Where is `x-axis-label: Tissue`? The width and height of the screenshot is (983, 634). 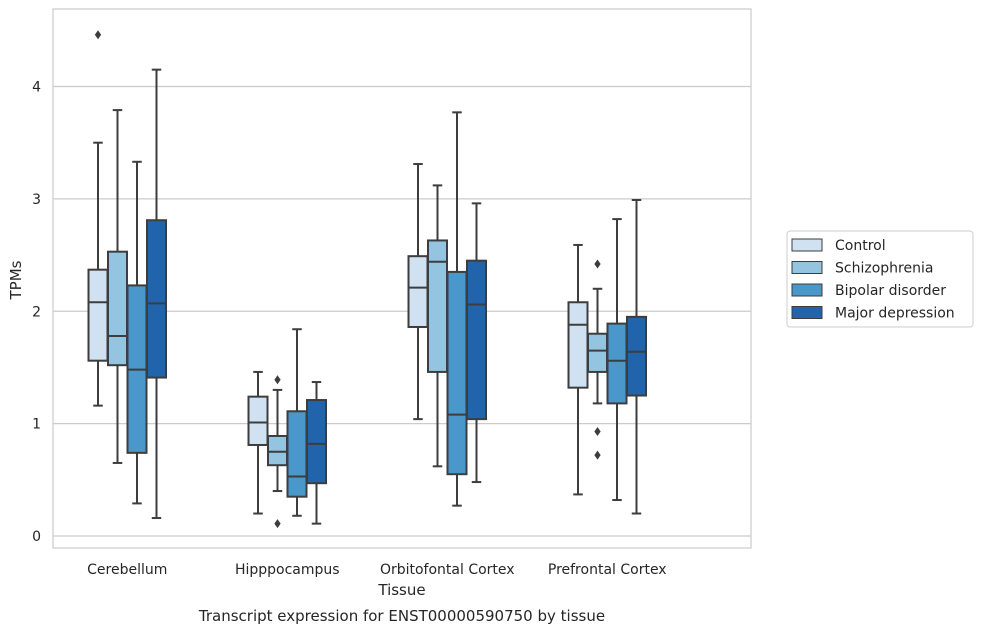 x-axis-label: Tissue is located at coordinates (401, 590).